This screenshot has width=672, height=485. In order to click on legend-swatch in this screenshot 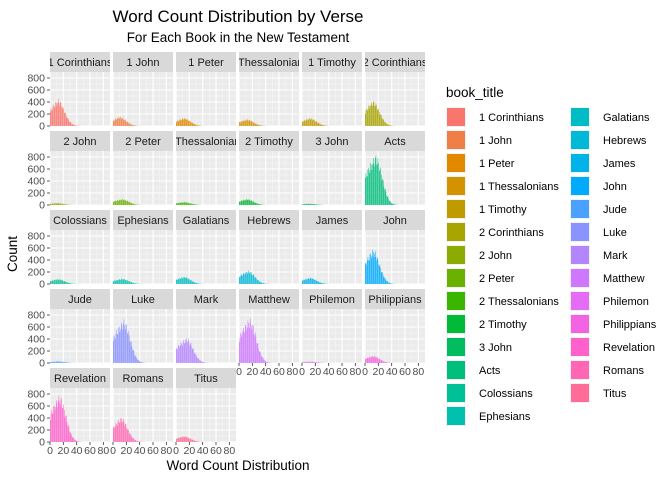, I will do `click(456, 370)`.